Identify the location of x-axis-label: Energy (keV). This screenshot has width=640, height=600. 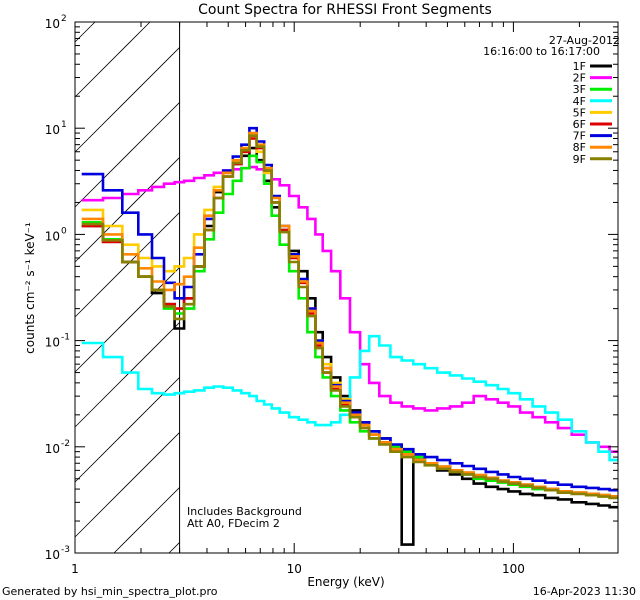
(345, 582).